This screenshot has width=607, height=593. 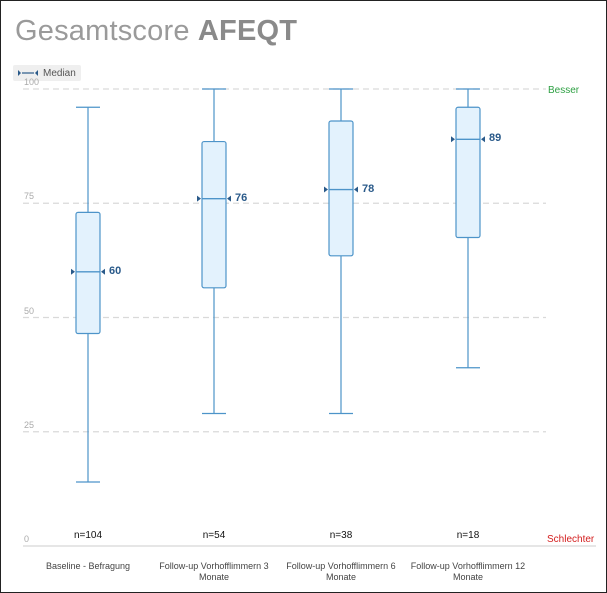 What do you see at coordinates (29, 196) in the screenshot?
I see `y-tick-label: 75` at bounding box center [29, 196].